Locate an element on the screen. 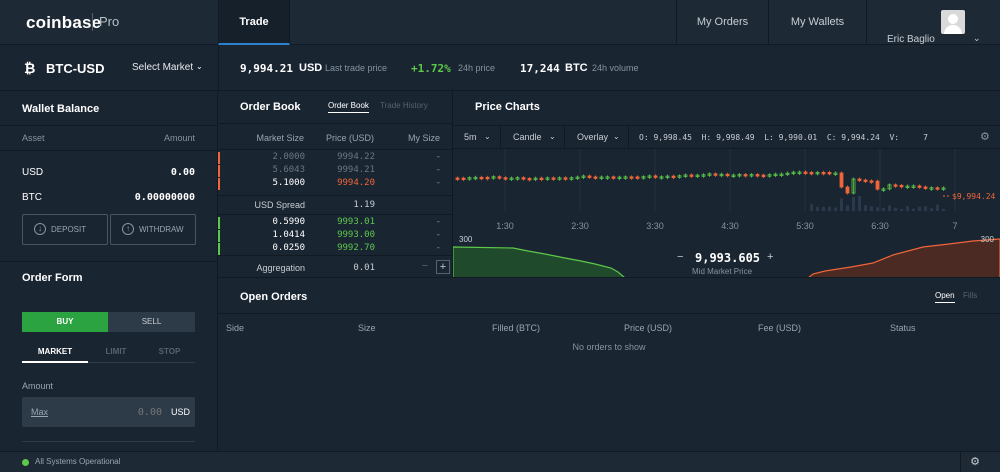 This screenshot has width=1000, height=472. sell-tab: SELL is located at coordinates (151, 322).